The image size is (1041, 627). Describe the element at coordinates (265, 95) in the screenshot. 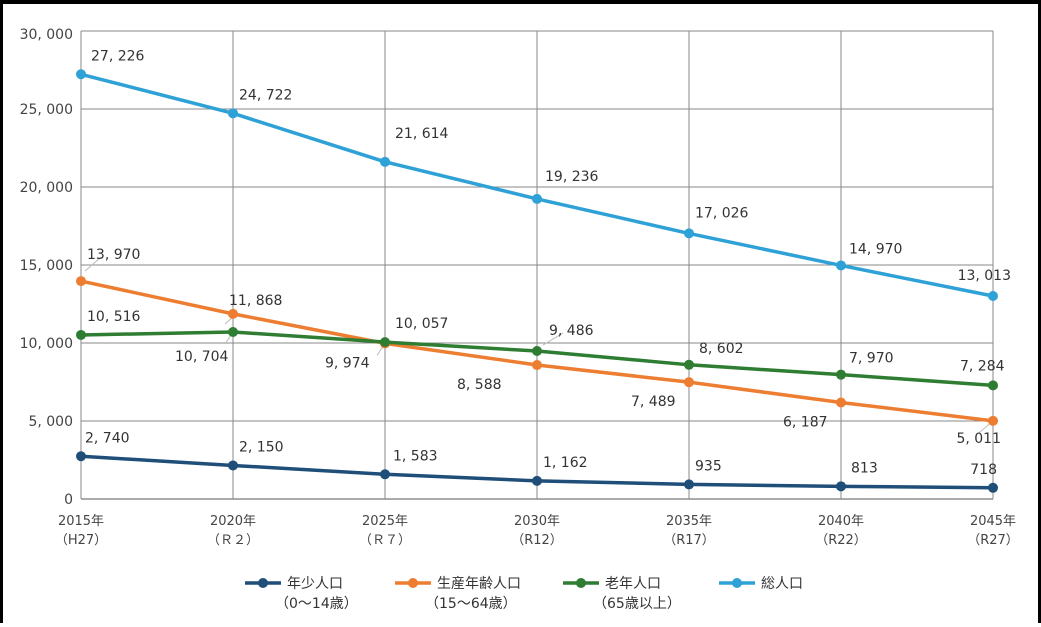

I see `data-label: 24, 722` at that location.